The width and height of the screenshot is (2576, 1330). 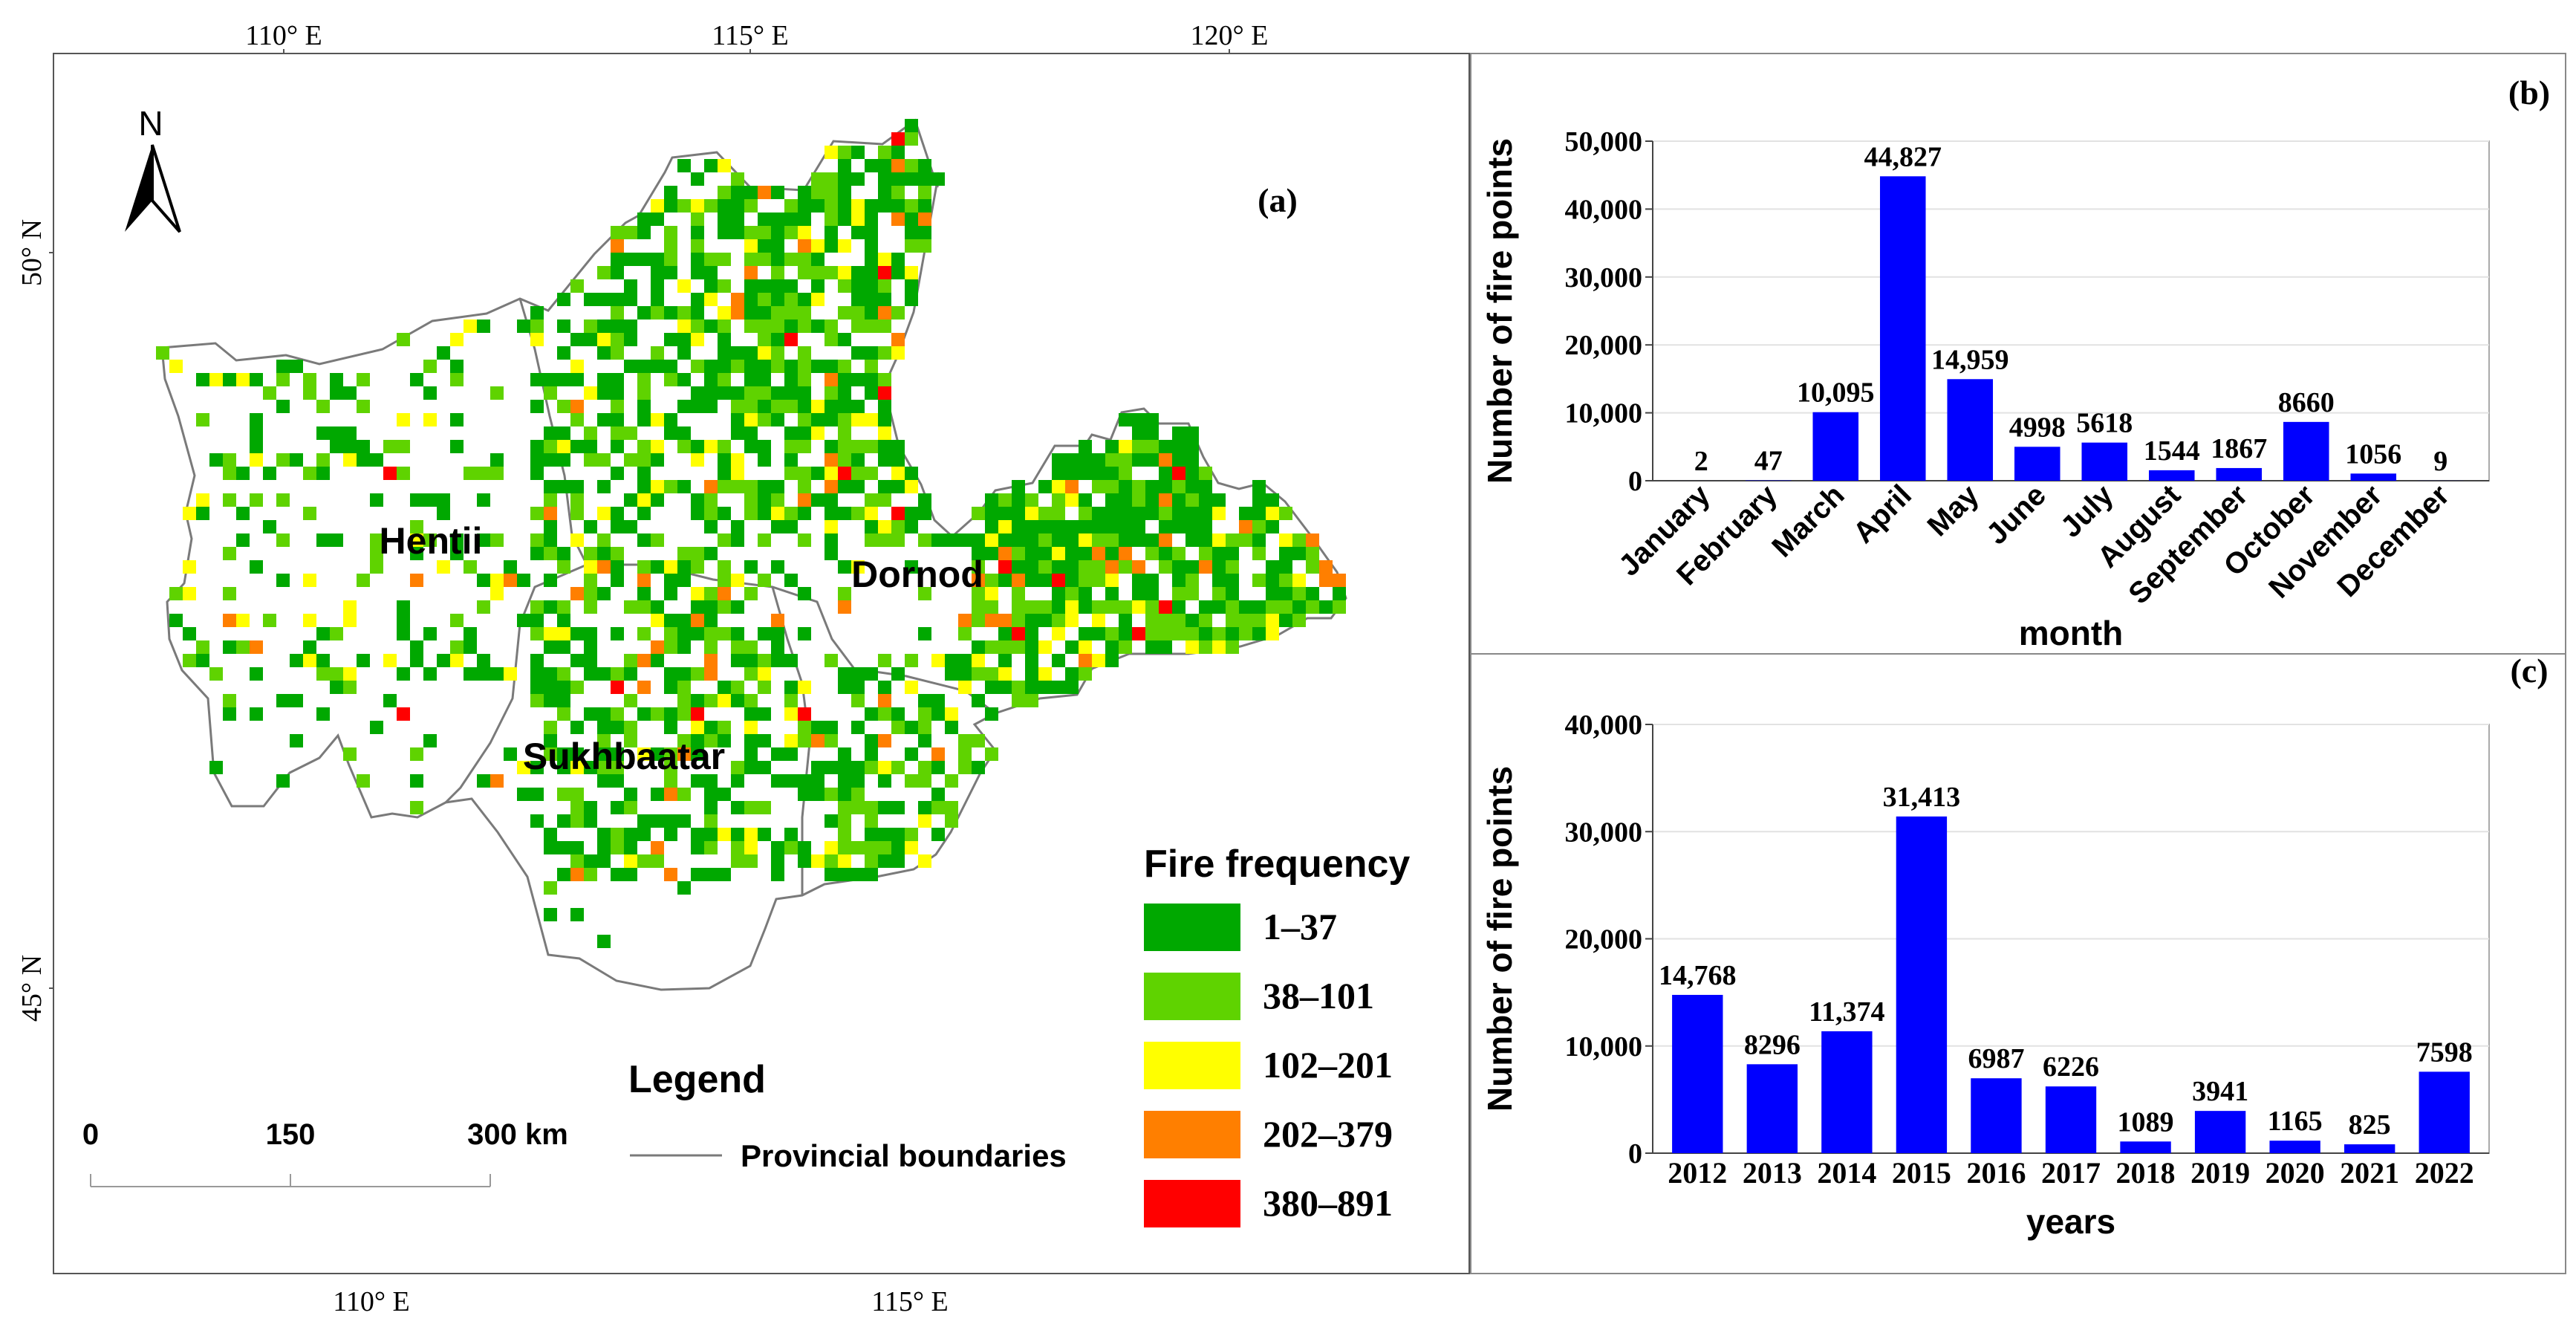 I want to click on bar-value-label: 1056, so click(x=2373, y=454).